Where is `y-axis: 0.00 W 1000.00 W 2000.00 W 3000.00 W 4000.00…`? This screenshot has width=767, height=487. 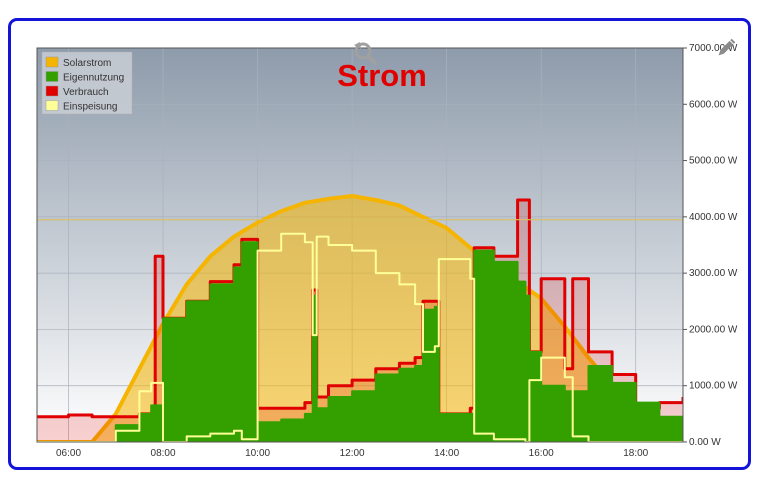 y-axis: 0.00 W 1000.00 W 2000.00 W 3000.00 W 4000.00… is located at coordinates (710, 245).